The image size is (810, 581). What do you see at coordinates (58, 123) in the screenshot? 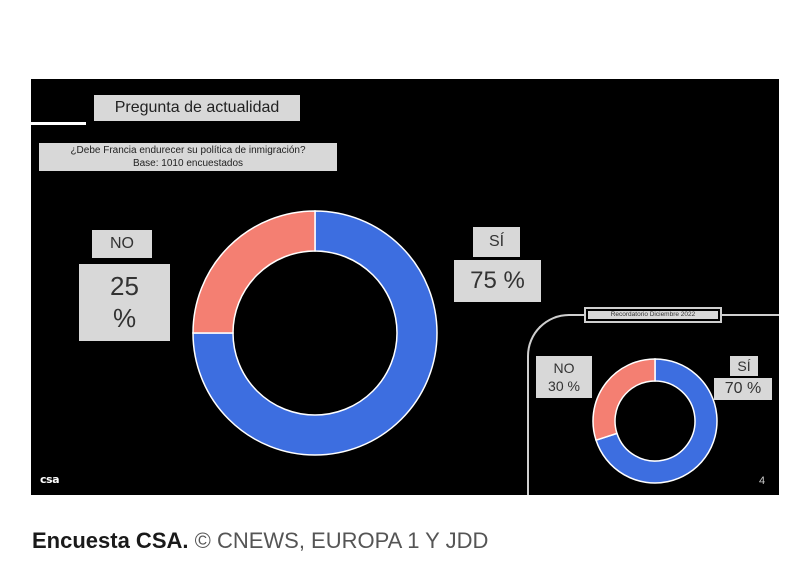
I see `decorative-line` at bounding box center [58, 123].